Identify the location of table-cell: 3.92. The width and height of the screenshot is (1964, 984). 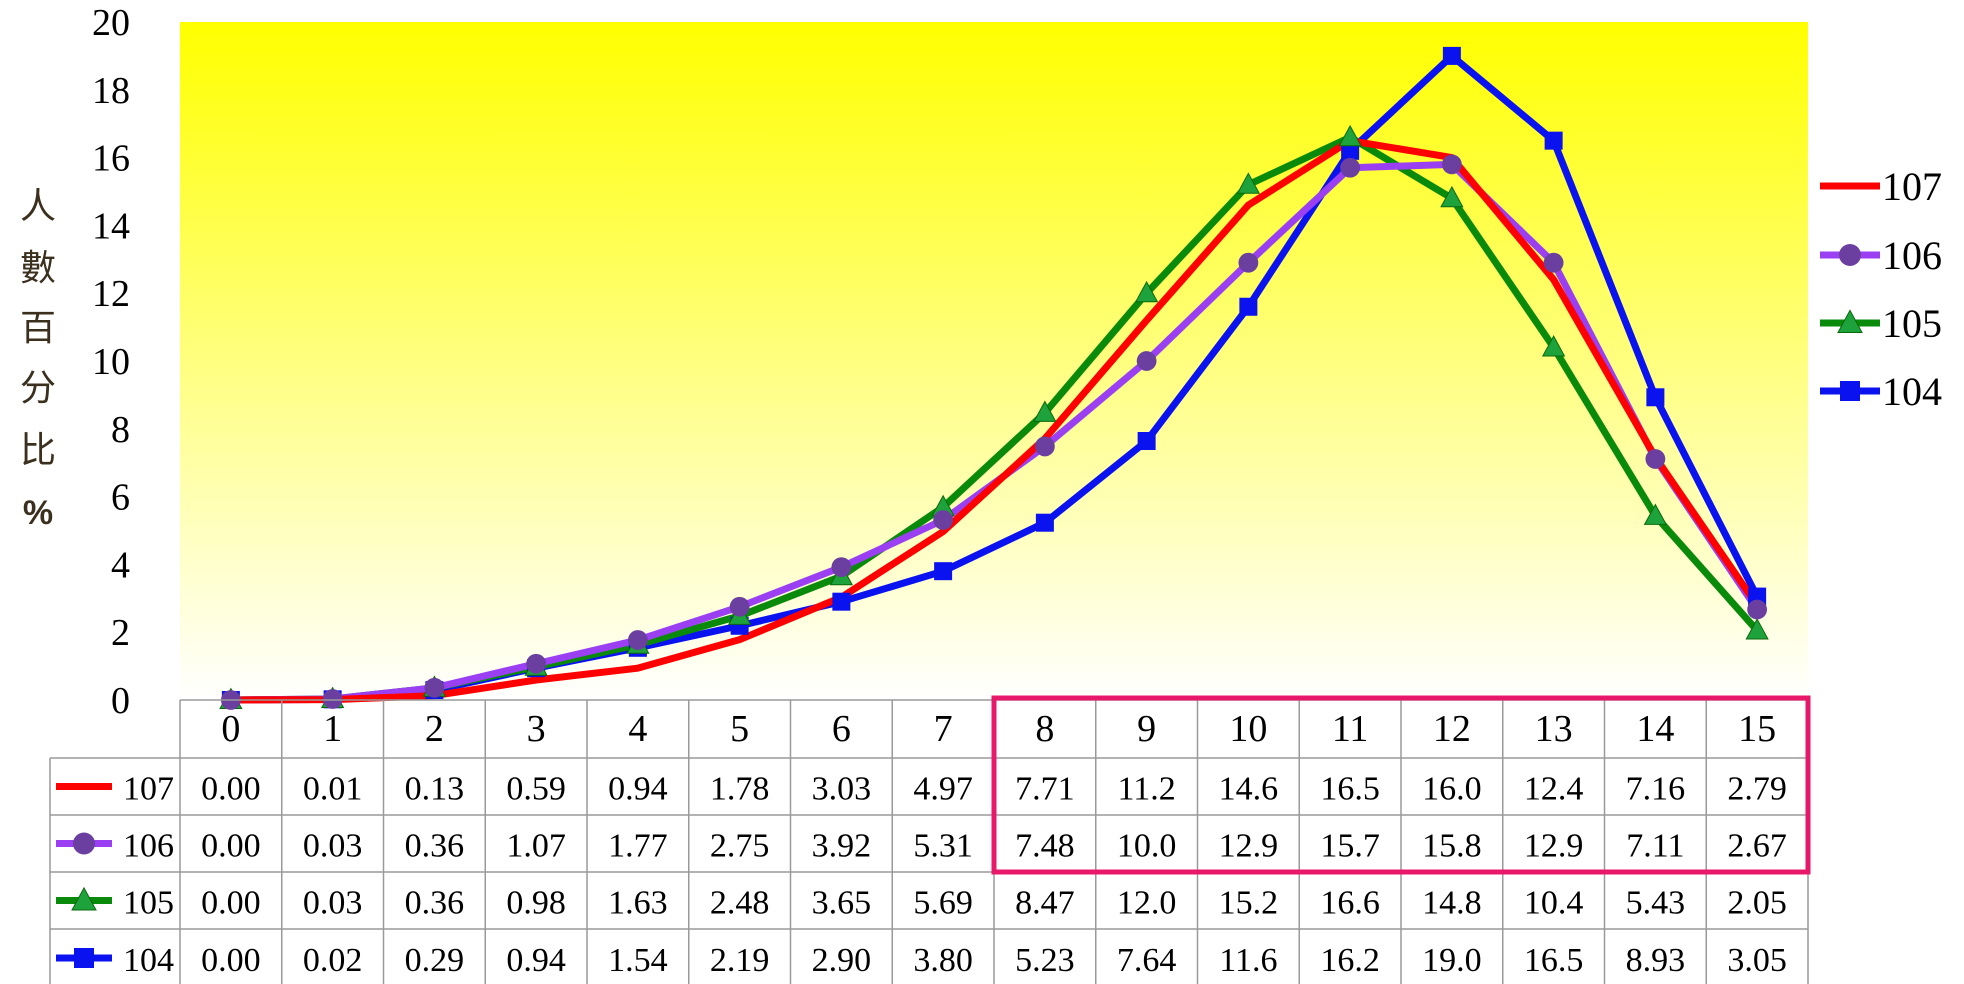
(842, 846).